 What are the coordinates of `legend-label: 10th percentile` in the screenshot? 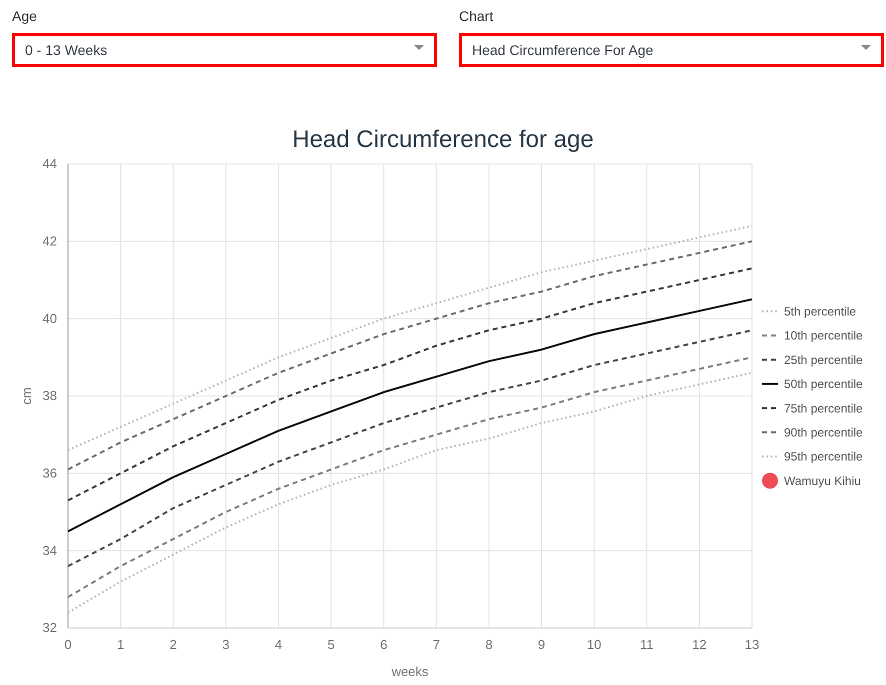 It's located at (824, 335).